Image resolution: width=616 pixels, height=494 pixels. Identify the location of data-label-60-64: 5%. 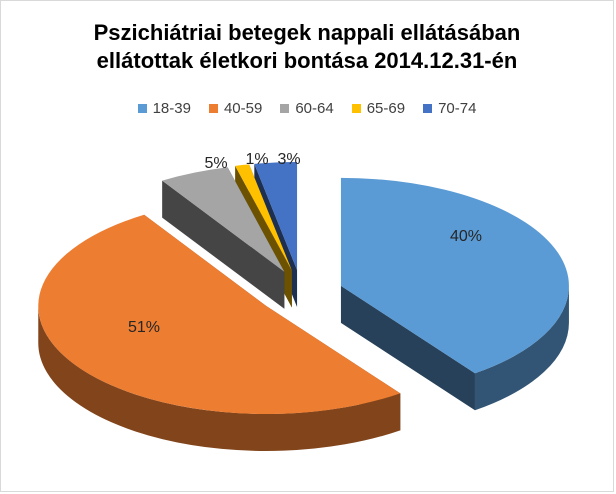
(215, 163).